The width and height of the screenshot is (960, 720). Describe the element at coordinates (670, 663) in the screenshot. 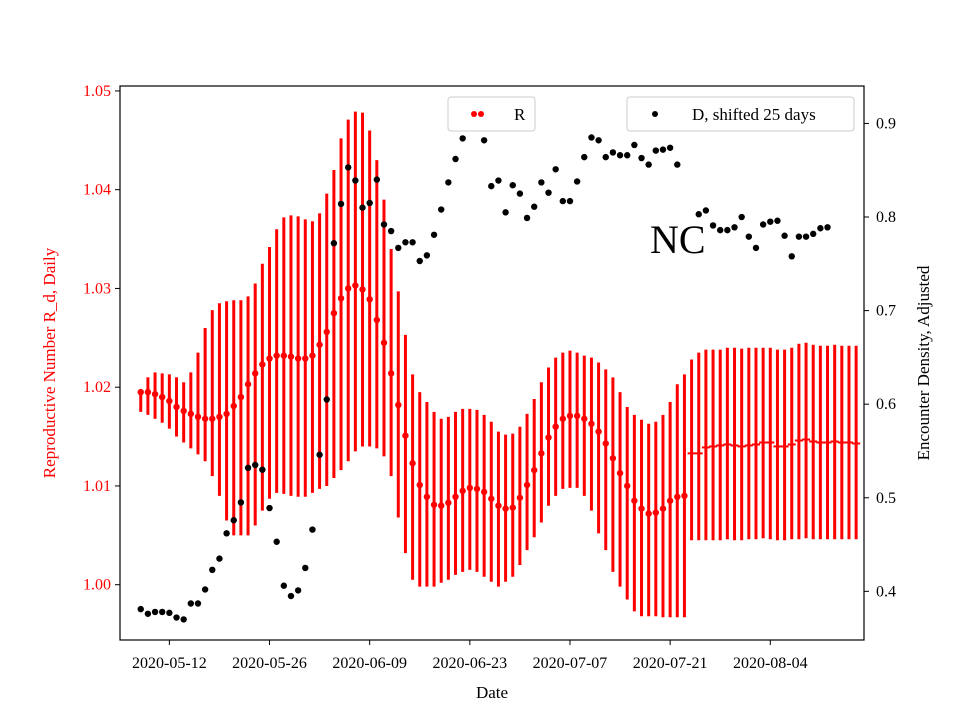

I see `x-tick-label: 2020-07-21` at that location.